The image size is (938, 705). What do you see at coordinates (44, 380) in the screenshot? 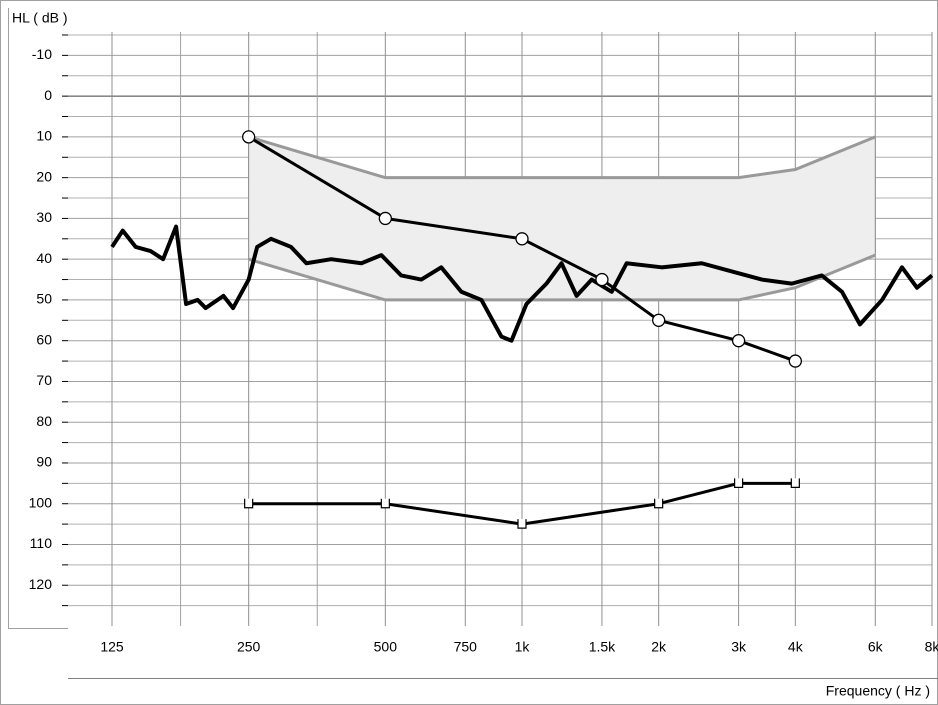
I see `y-tick-label: 70` at bounding box center [44, 380].